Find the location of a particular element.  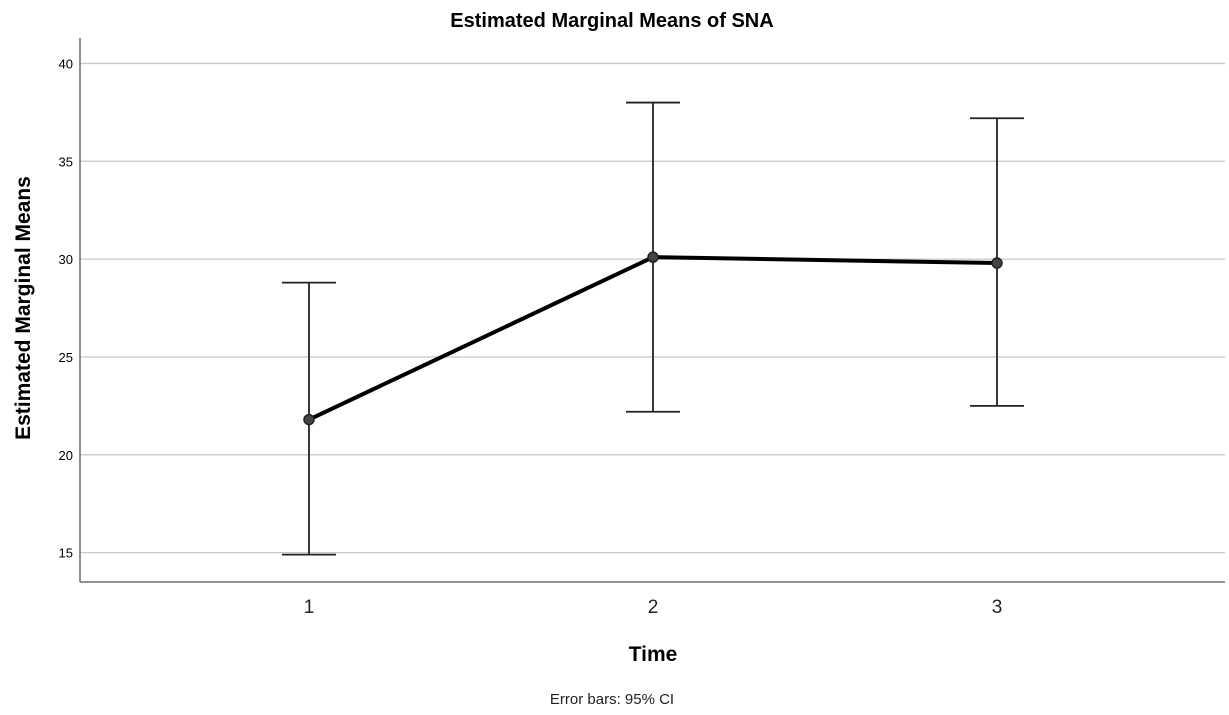

y-tick-label: 35 is located at coordinates (66, 161).